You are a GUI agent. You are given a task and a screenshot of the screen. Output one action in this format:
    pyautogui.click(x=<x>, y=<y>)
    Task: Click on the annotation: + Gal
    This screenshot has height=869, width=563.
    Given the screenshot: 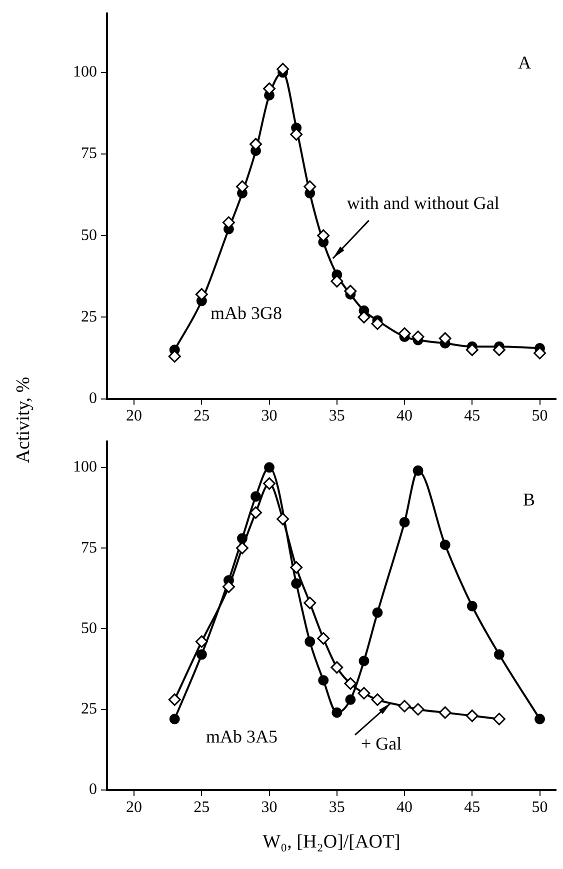 What is the action you would take?
    pyautogui.click(x=381, y=744)
    